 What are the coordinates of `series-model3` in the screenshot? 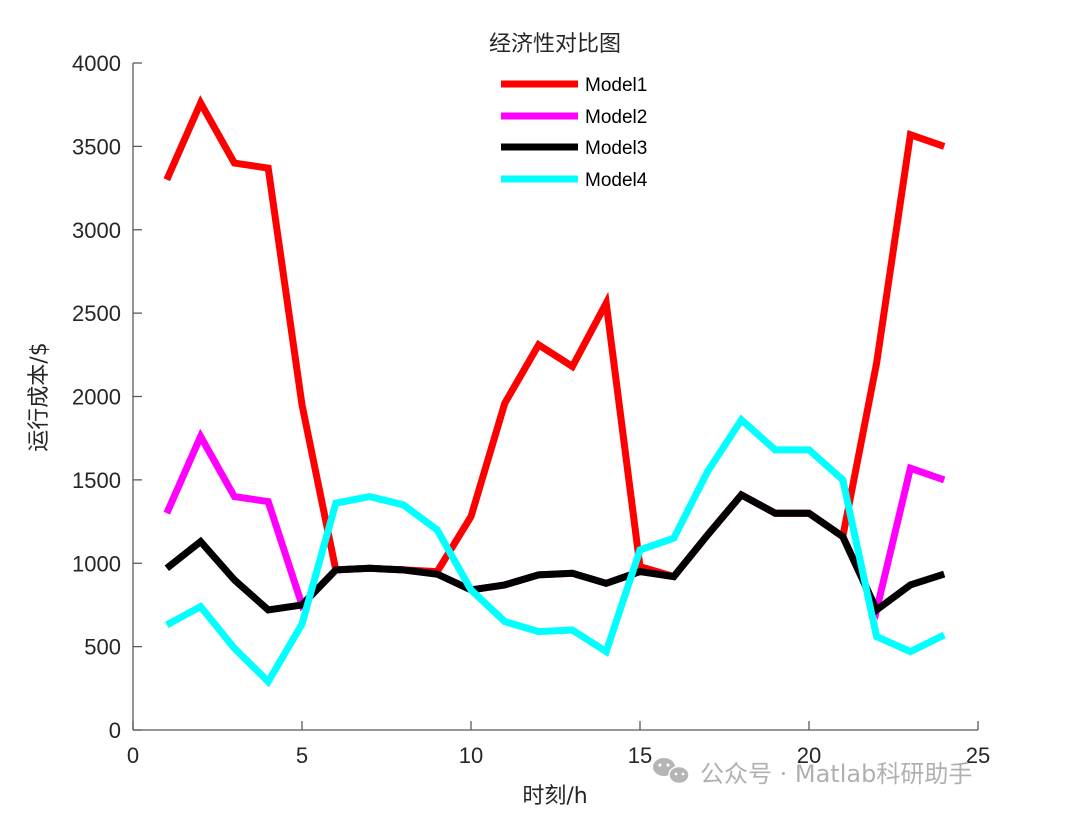 It's located at (555, 553).